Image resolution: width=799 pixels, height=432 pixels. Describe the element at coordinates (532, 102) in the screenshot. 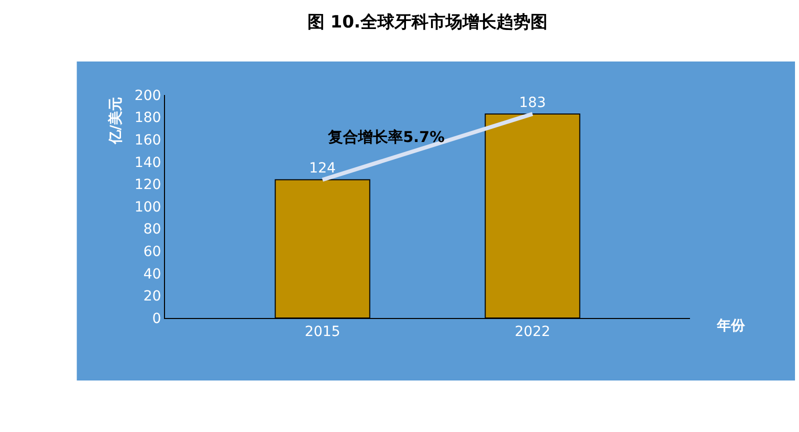

I see `data-label: 183` at that location.